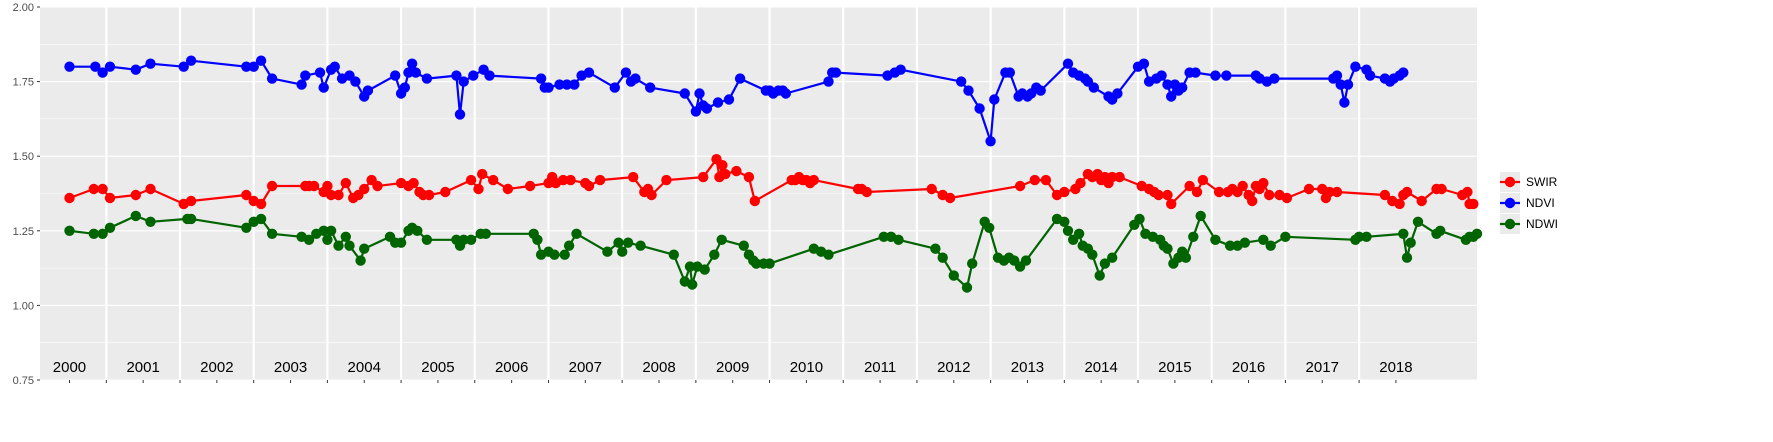  I want to click on year-label: 2000, so click(69, 367).